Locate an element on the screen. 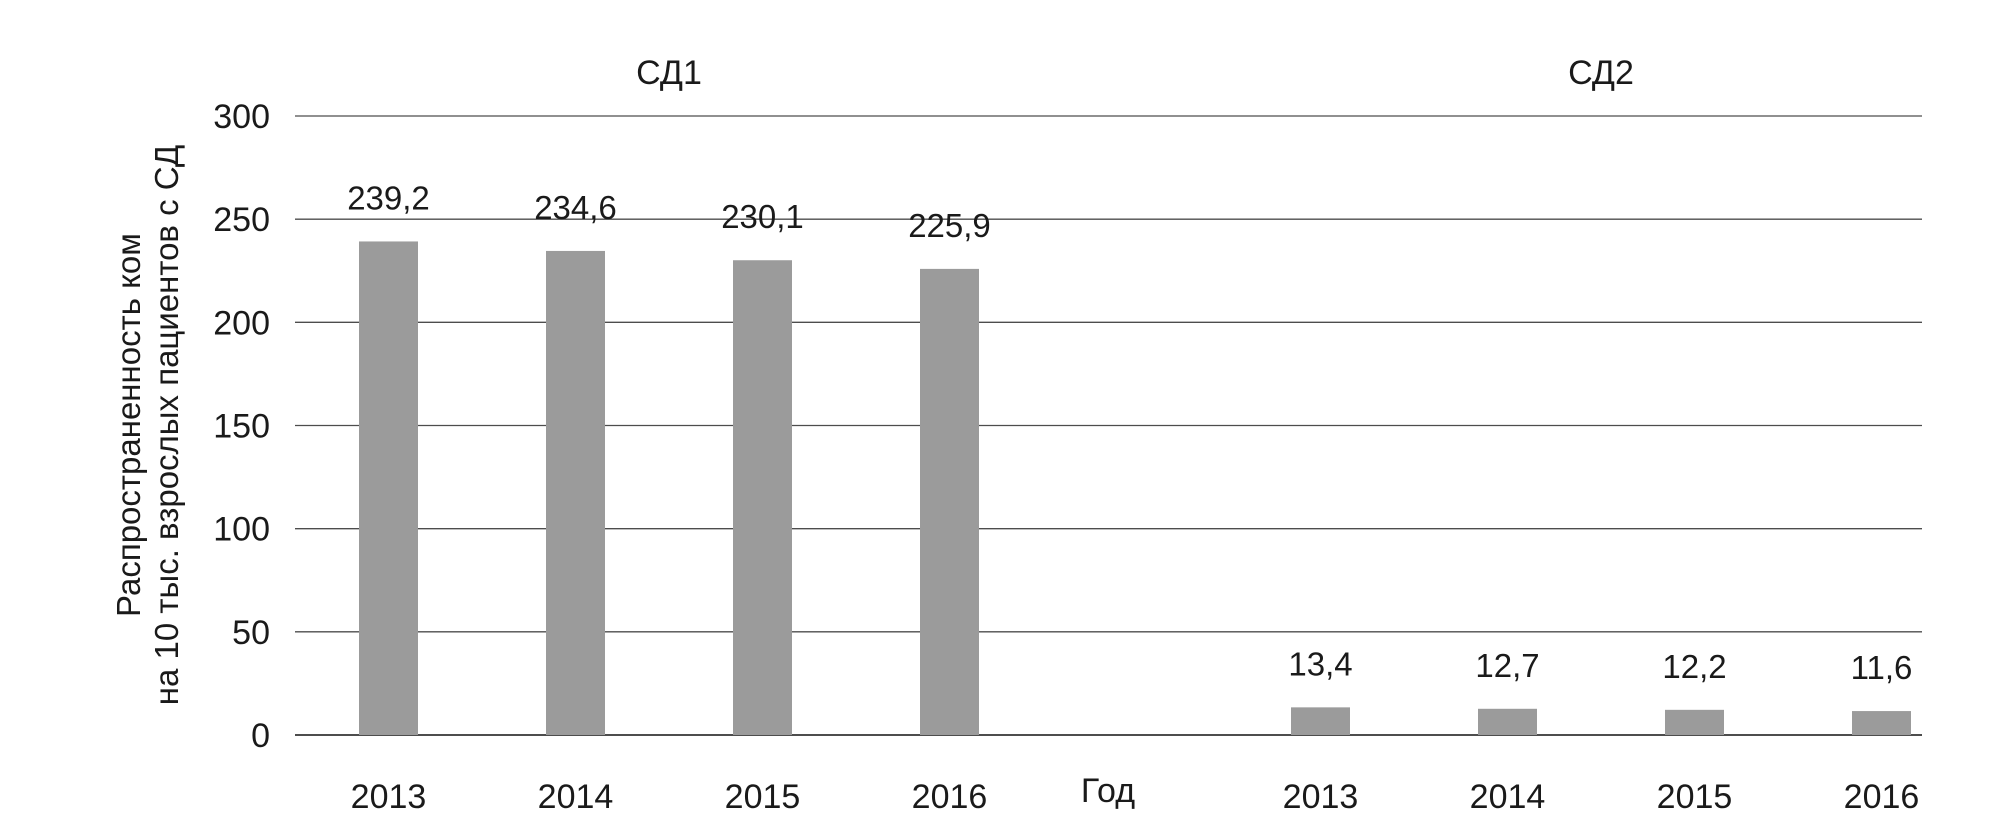 The image size is (1993, 823). group-title: СД1 is located at coordinates (669, 73).